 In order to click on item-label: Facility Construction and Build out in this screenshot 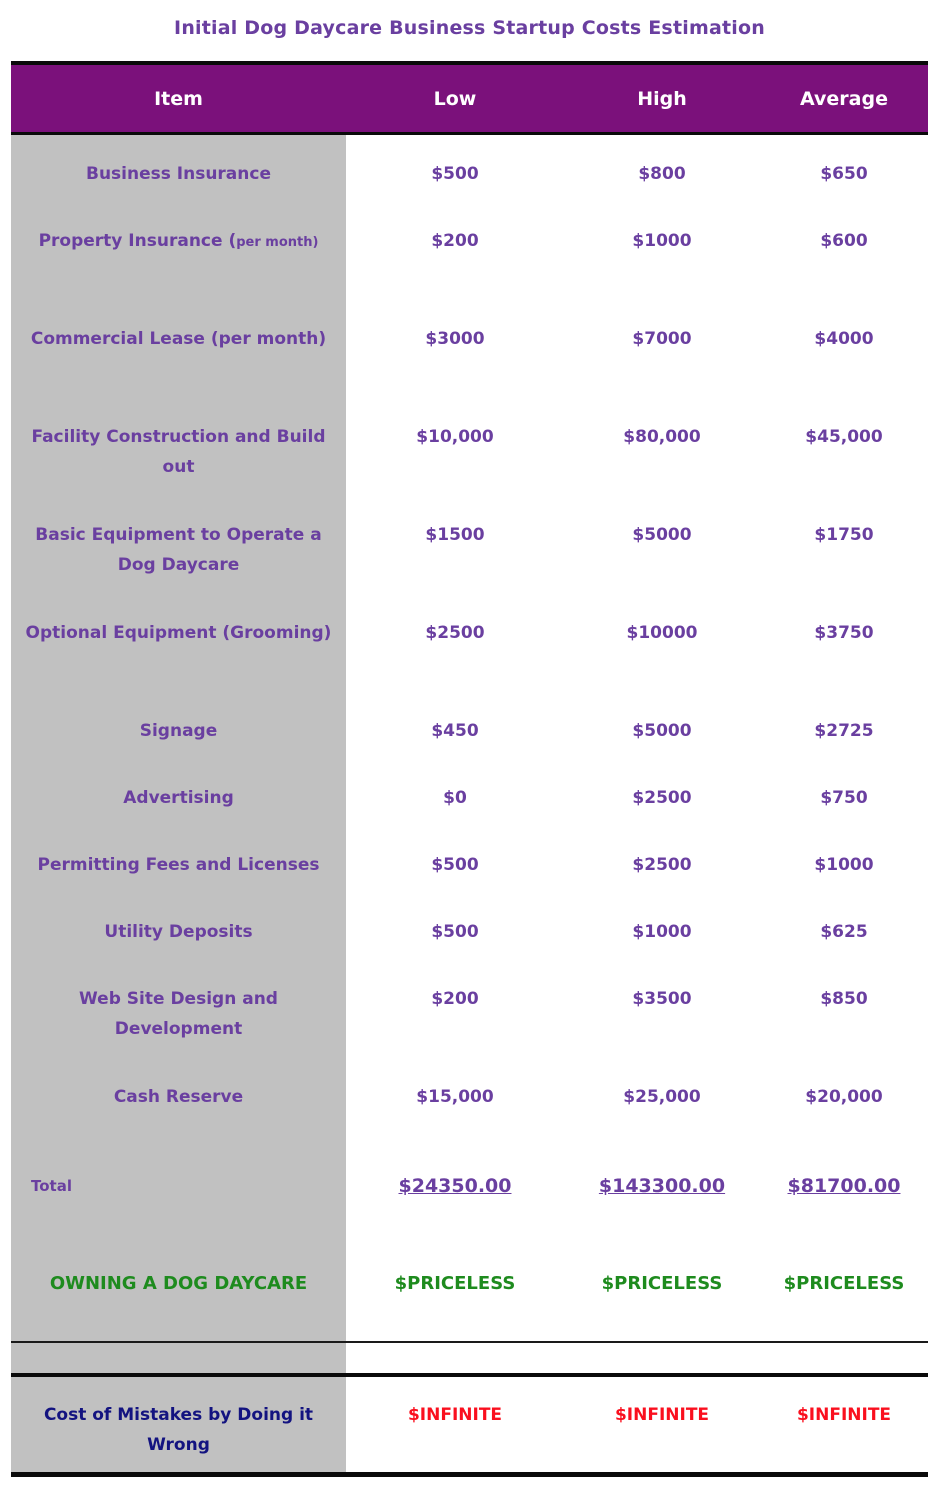, I will do `click(178, 447)`.